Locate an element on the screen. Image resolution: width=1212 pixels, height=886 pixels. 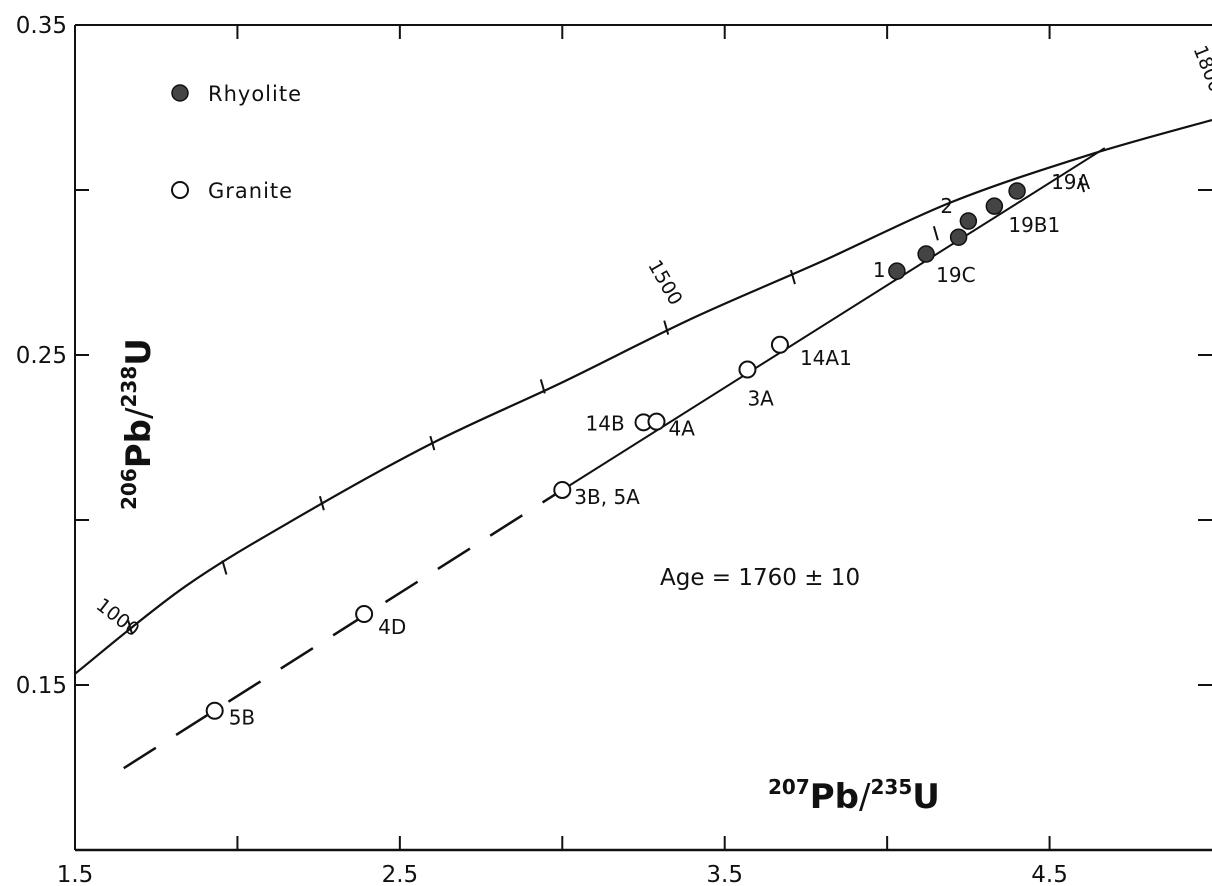
y-tick-label: 0.35 is located at coordinates (41, 26).